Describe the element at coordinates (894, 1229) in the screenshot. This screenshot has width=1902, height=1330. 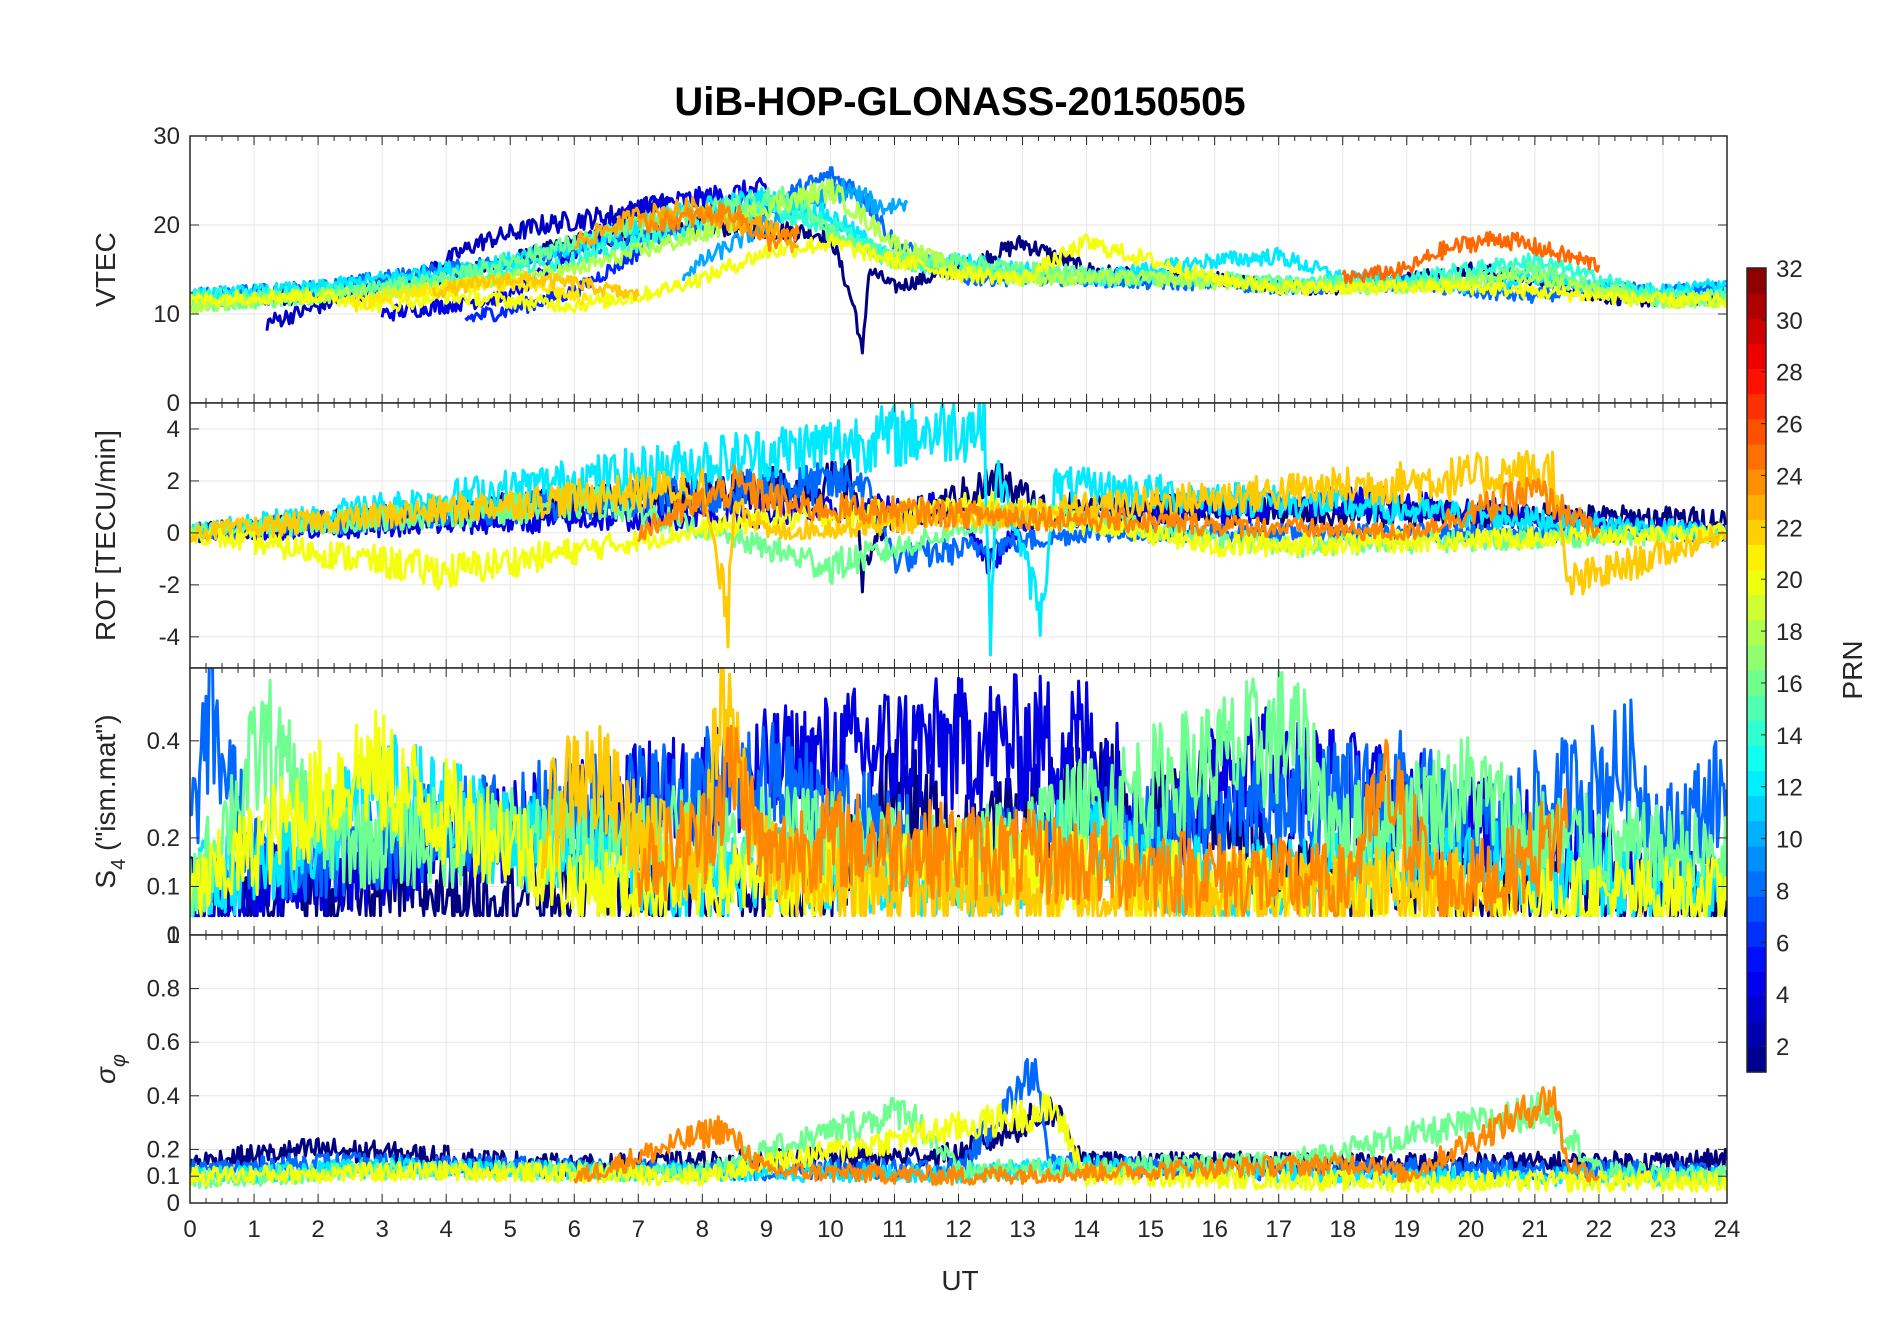
I see `x-tick-label: 11` at that location.